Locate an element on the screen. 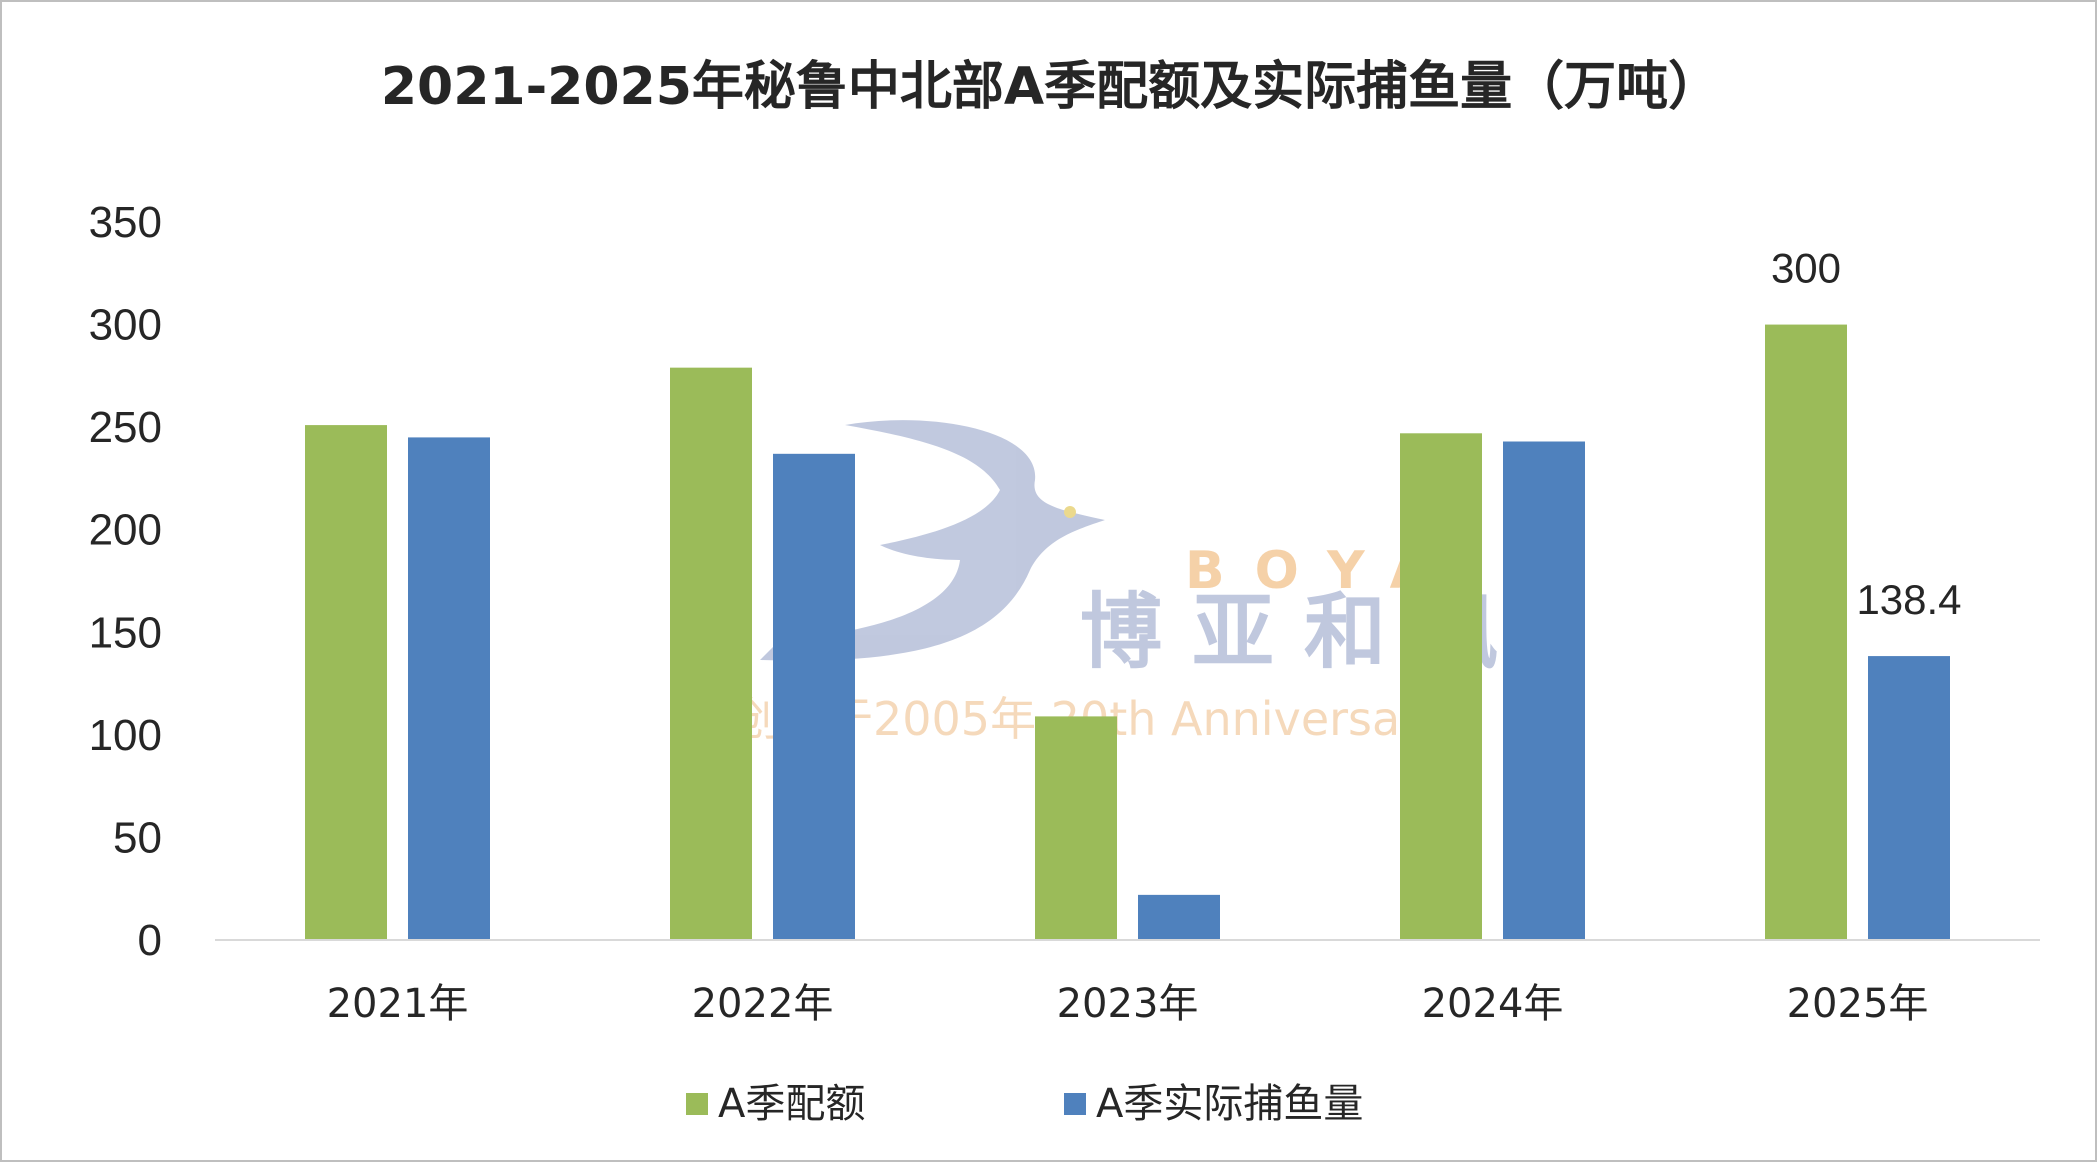  watermark-brand-en: BOYA is located at coordinates (1322, 571).